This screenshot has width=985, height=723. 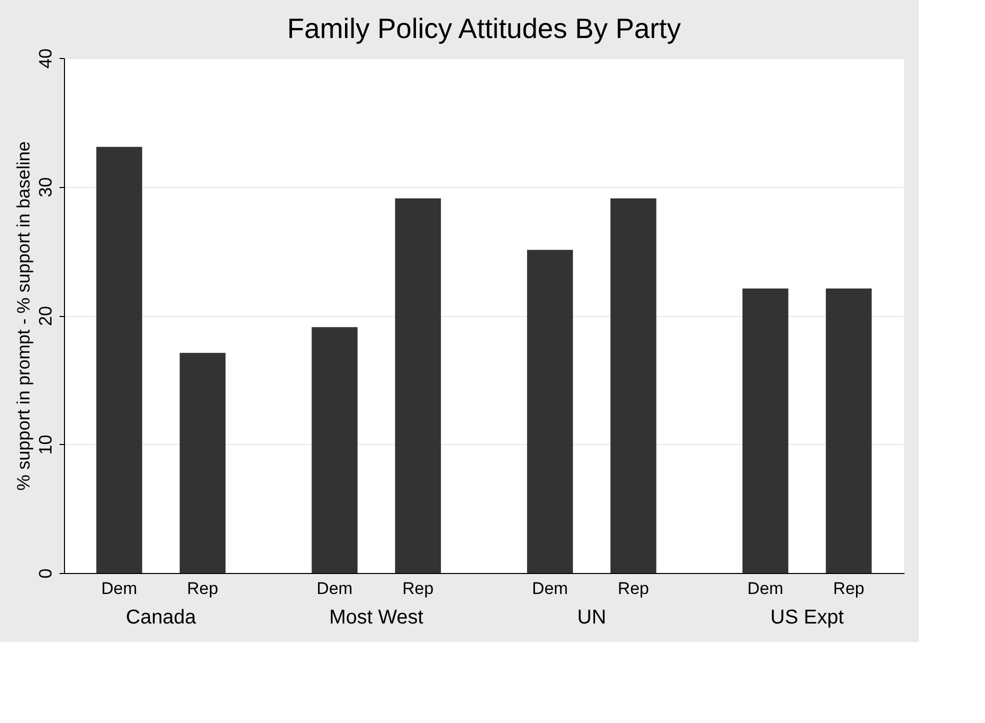 I want to click on series-label: Dem, so click(x=119, y=588).